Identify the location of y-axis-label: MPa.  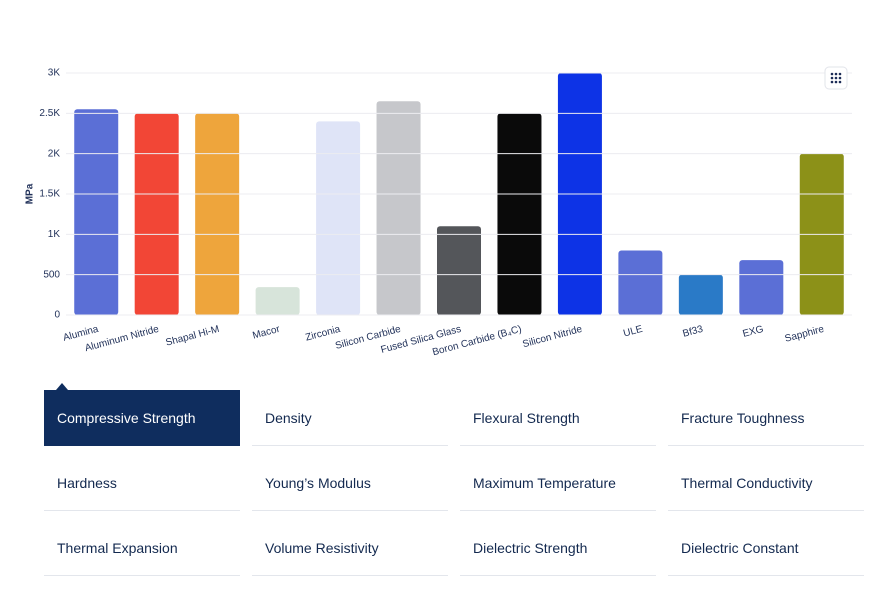
(30, 193).